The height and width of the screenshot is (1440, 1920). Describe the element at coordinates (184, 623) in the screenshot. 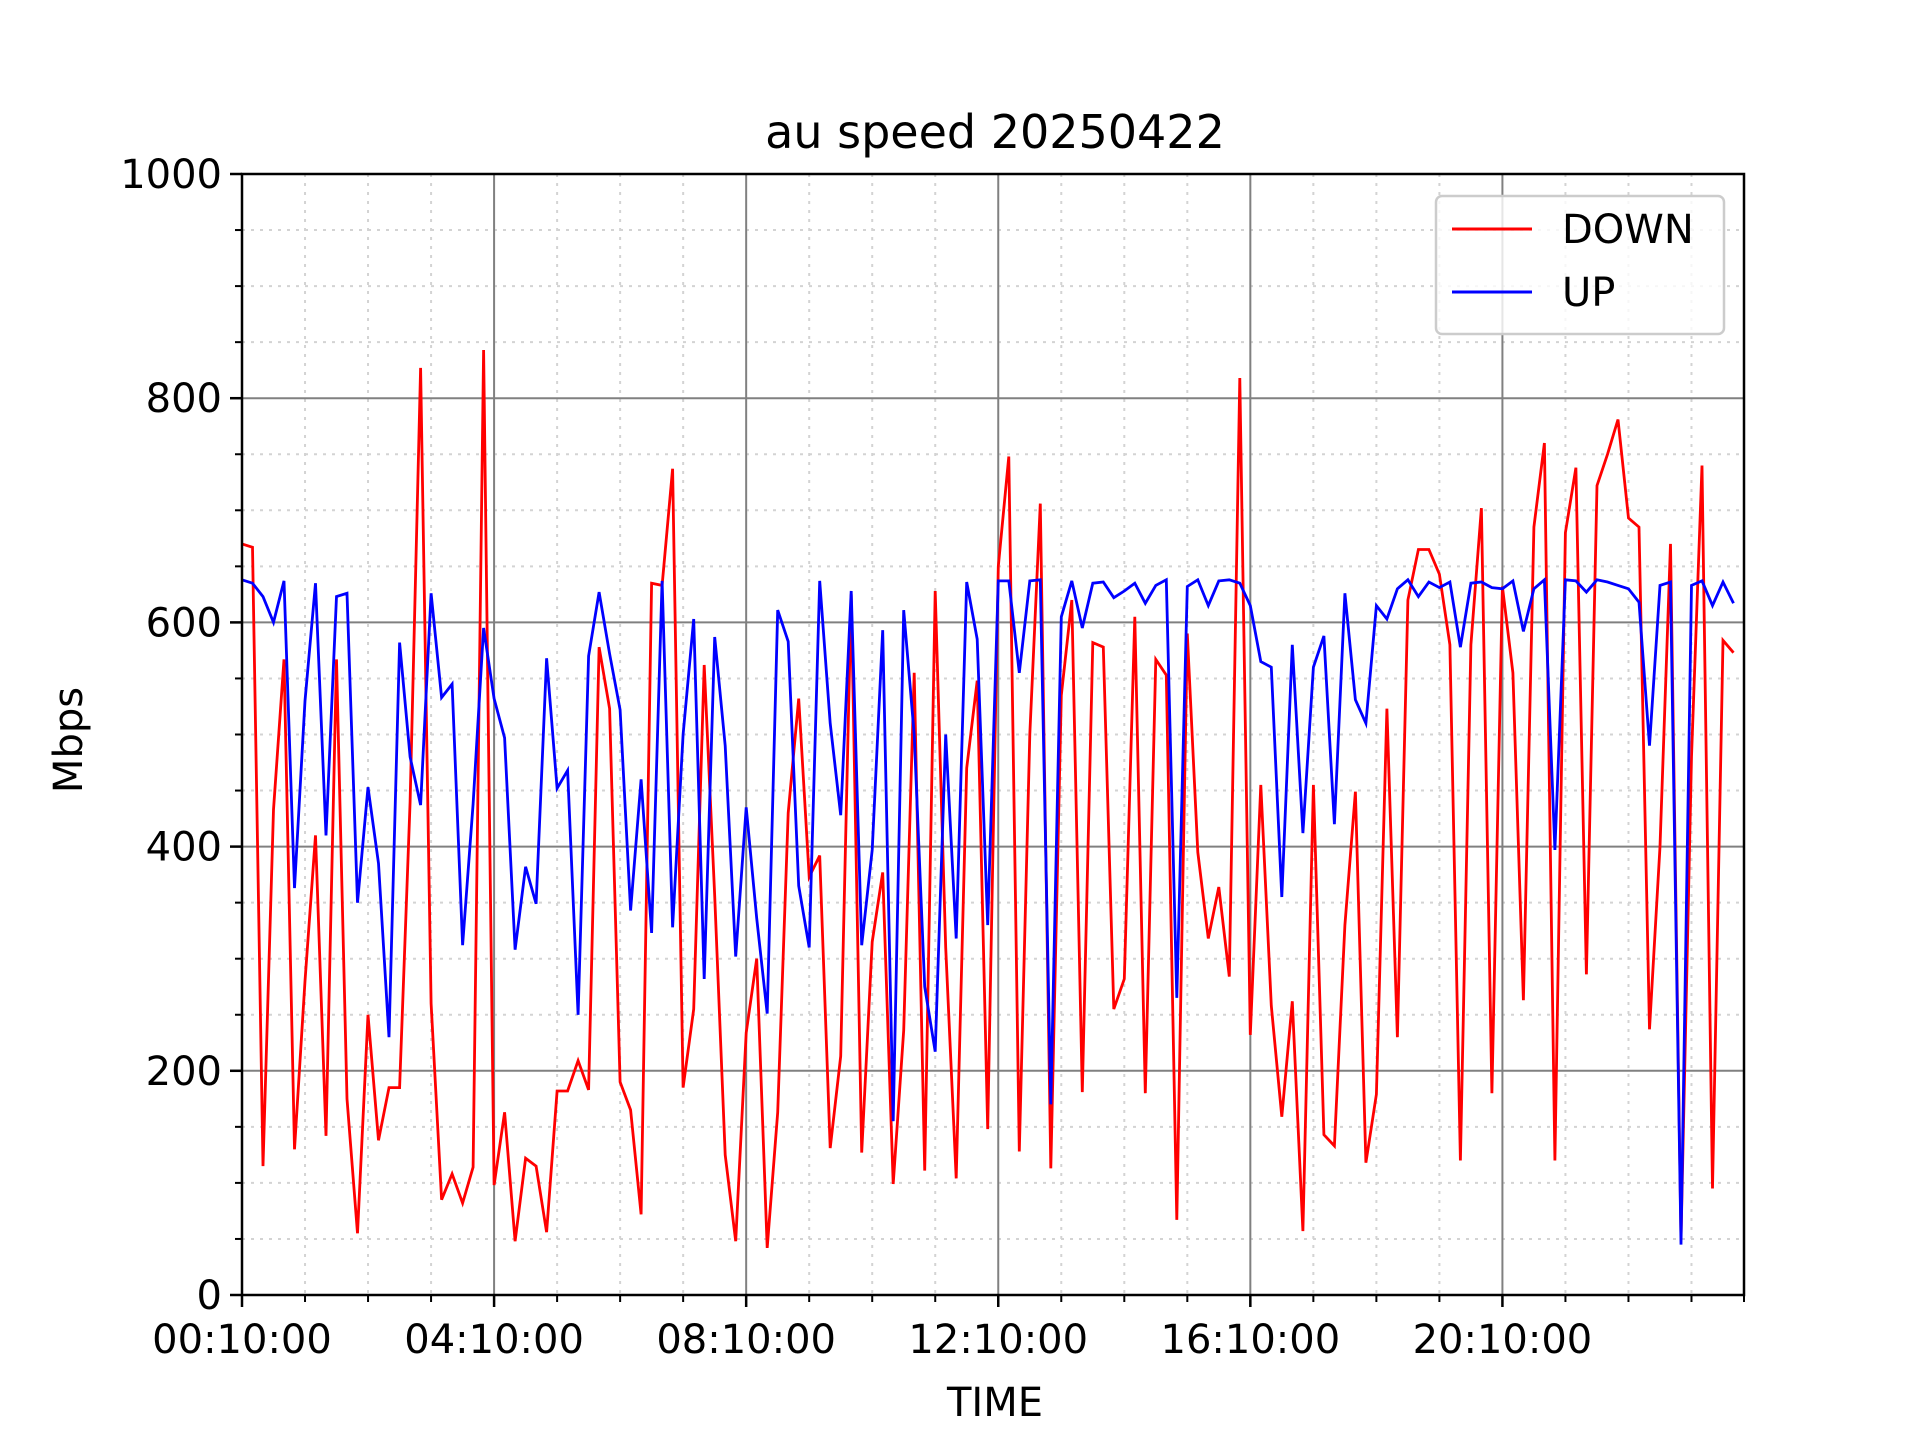

I see `y-tick-label: 600` at that location.